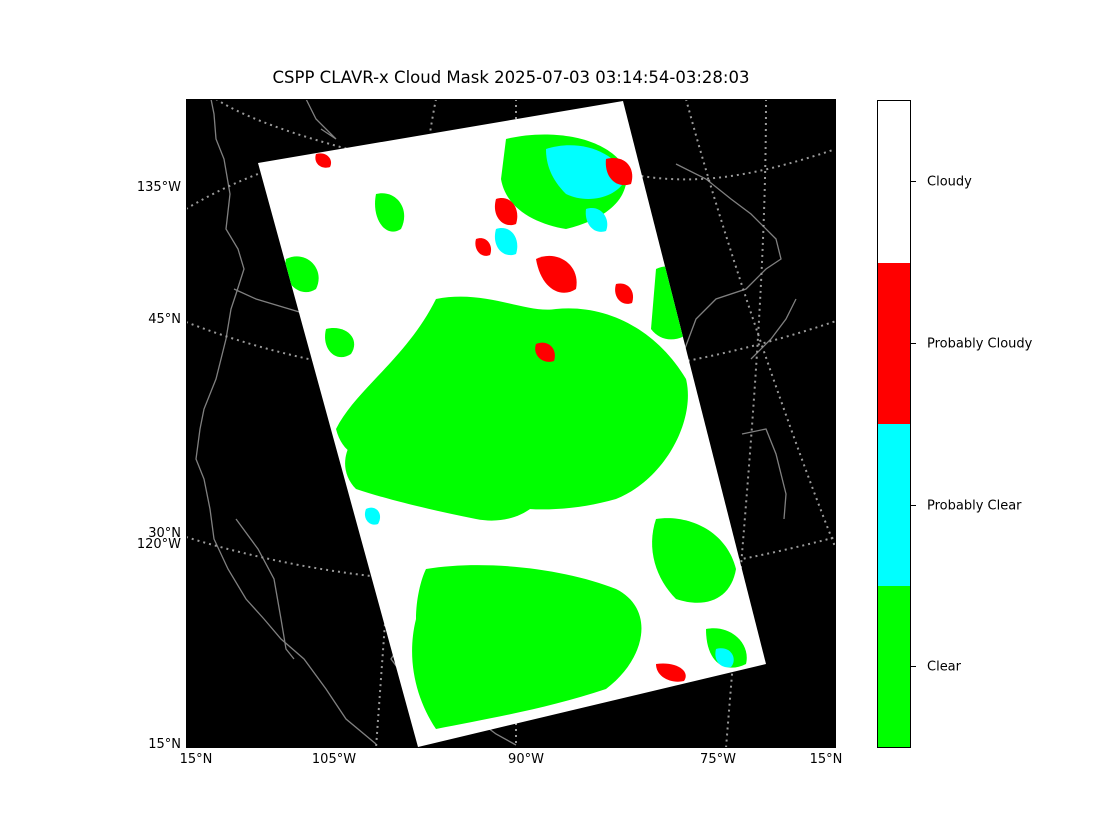 The width and height of the screenshot is (1120, 840). Describe the element at coordinates (158, 187) in the screenshot. I see `y-label-135w: 135°W` at that location.